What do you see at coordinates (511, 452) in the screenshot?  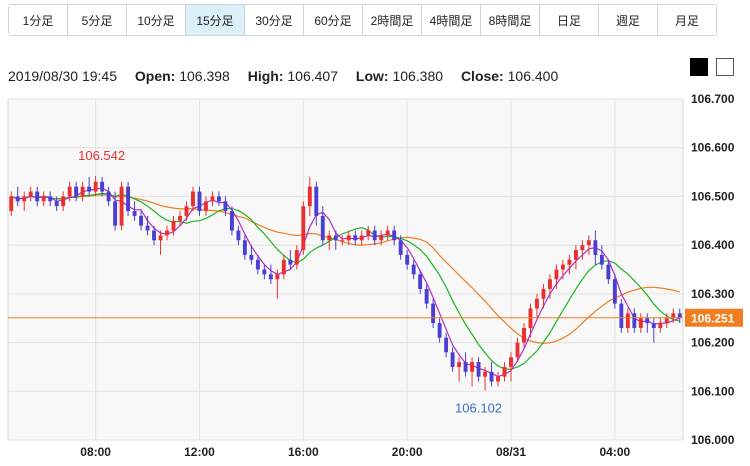 I see `x-tick-label: 08/31` at bounding box center [511, 452].